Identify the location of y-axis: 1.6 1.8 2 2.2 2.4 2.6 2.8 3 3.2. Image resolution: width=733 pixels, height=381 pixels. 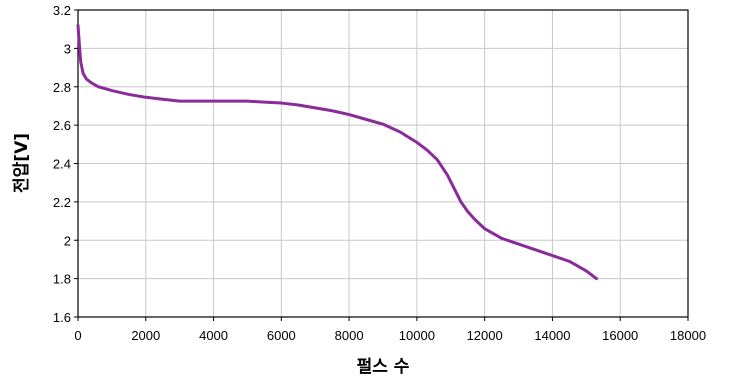
(65, 164).